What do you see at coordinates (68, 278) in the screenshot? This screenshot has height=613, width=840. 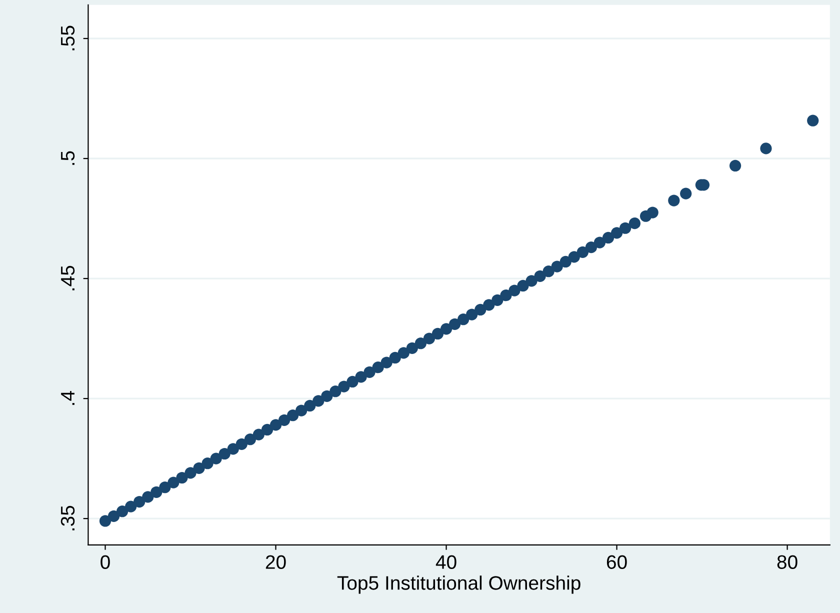 I see `y-tick-label: .45` at bounding box center [68, 278].